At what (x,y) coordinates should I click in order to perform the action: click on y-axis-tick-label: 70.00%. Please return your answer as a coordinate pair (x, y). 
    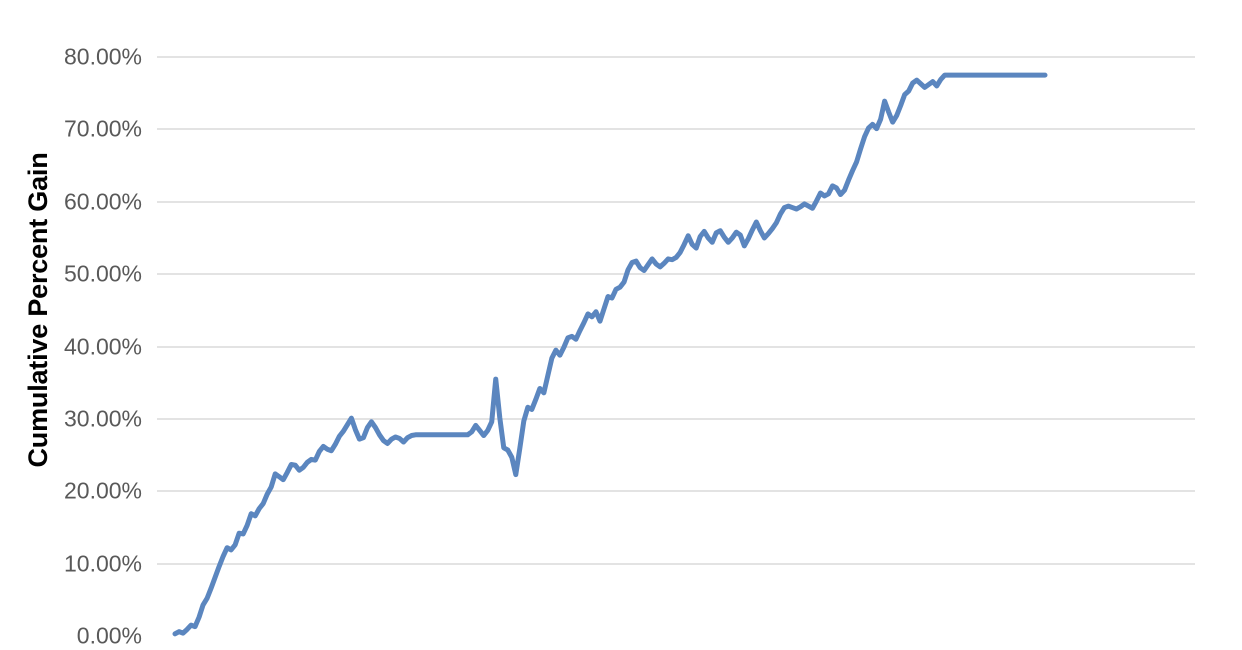
    Looking at the image, I should click on (102, 128).